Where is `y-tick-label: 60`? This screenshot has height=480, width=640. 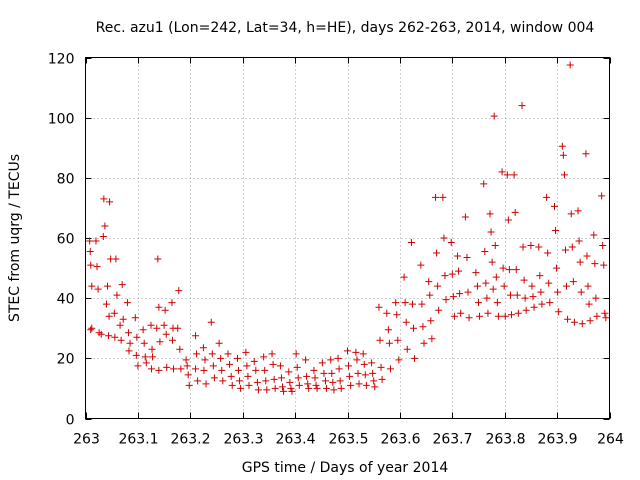
y-tick-label: 60 is located at coordinates (66, 240).